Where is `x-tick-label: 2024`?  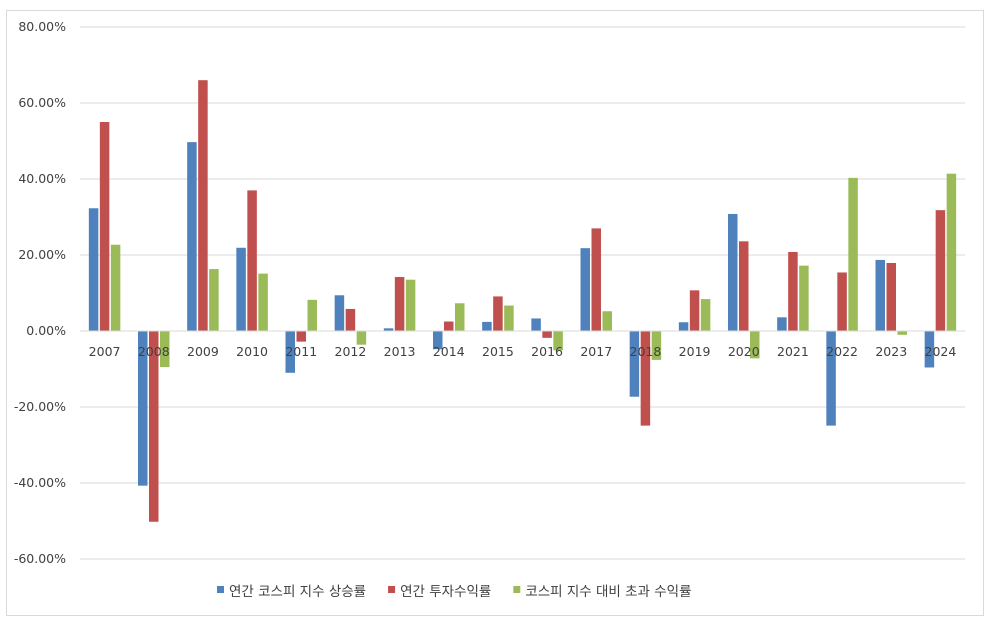
x-tick-label: 2024 is located at coordinates (941, 351).